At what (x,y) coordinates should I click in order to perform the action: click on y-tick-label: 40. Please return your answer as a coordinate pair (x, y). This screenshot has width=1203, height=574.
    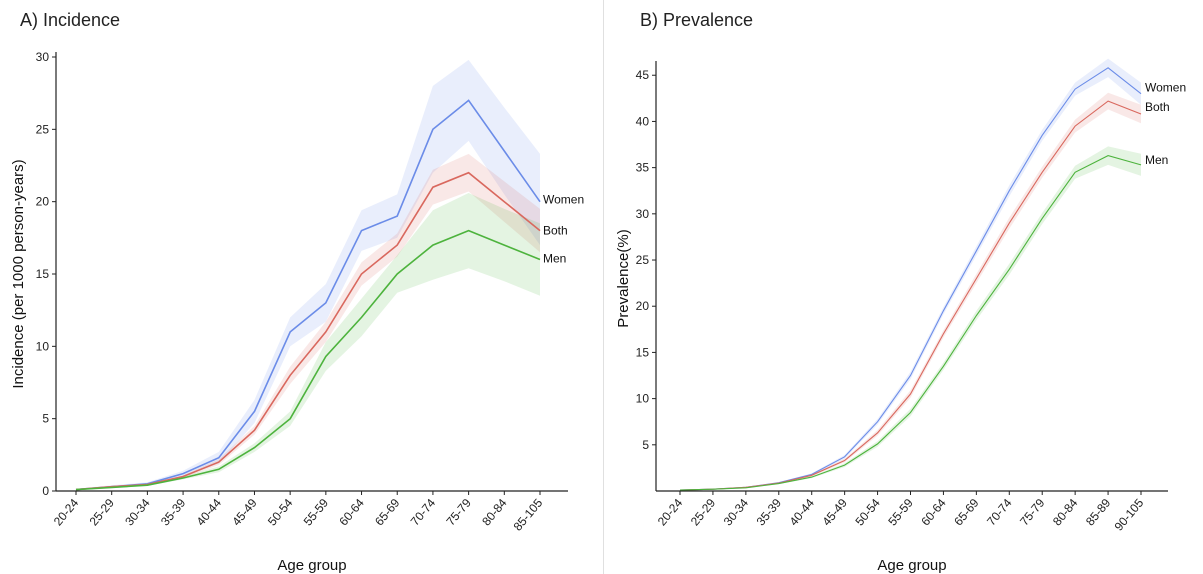
    Looking at the image, I should click on (643, 121).